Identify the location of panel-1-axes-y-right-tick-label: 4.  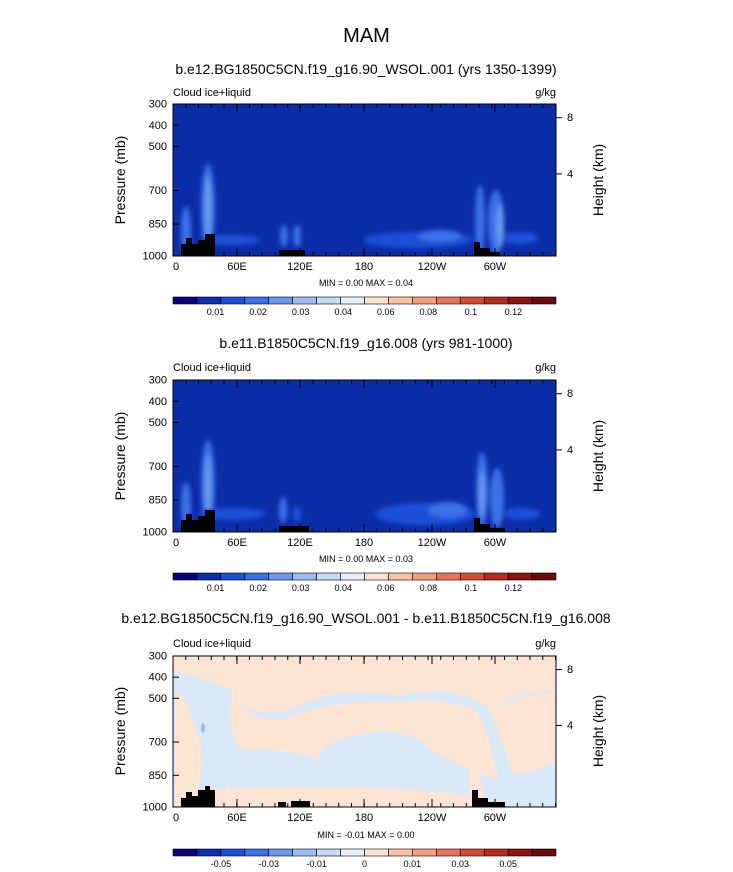
(570, 174).